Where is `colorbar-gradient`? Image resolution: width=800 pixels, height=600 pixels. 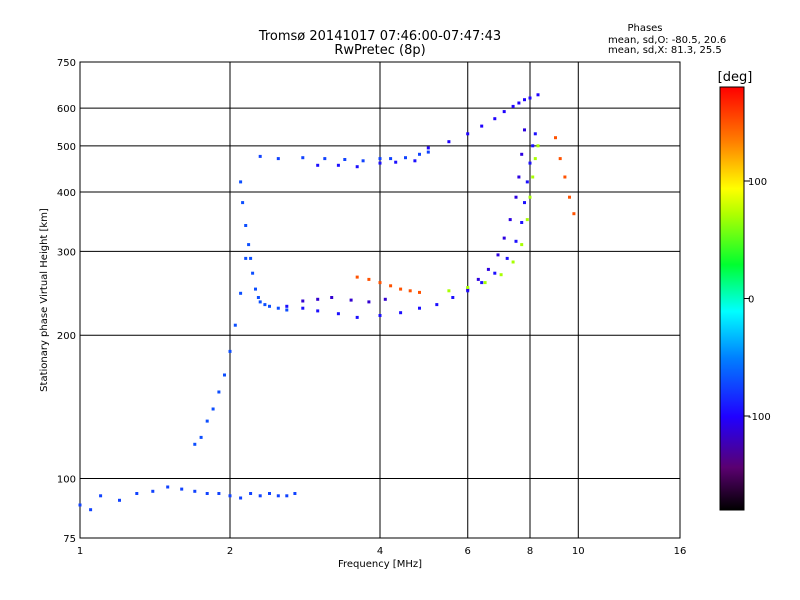
colorbar-gradient is located at coordinates (732, 298).